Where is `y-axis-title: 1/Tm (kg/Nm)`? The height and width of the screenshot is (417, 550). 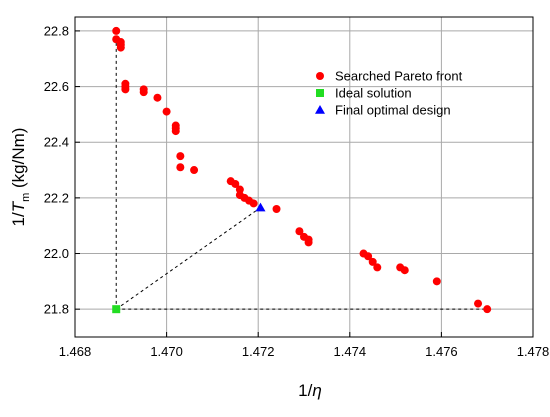 y-axis-title: 1/Tm (kg/Nm) is located at coordinates (20, 177).